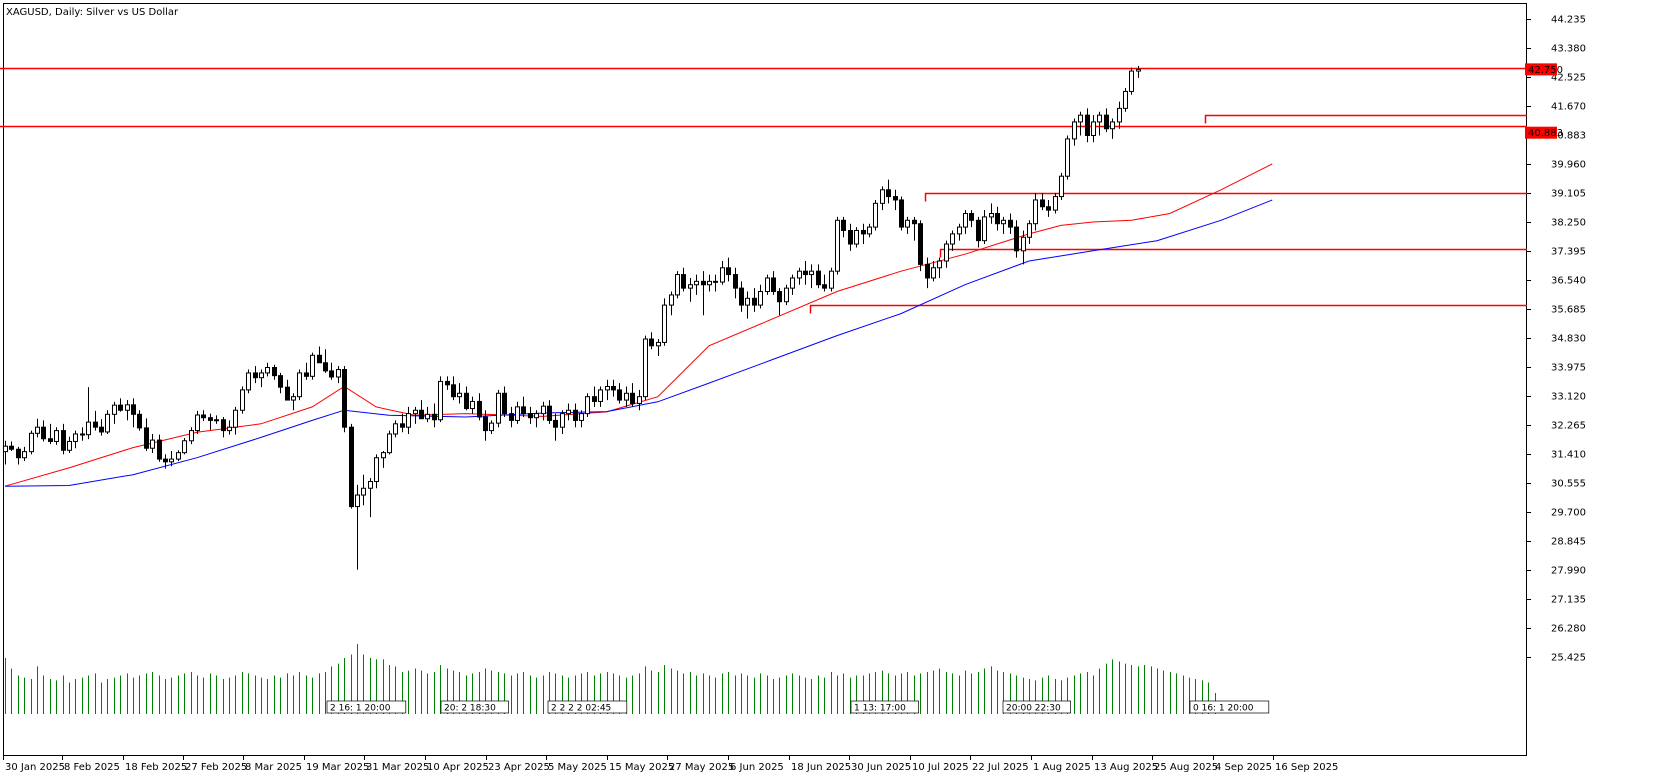  Describe the element at coordinates (1568, 281) in the screenshot. I see `y-tick-label: 36.540` at that location.